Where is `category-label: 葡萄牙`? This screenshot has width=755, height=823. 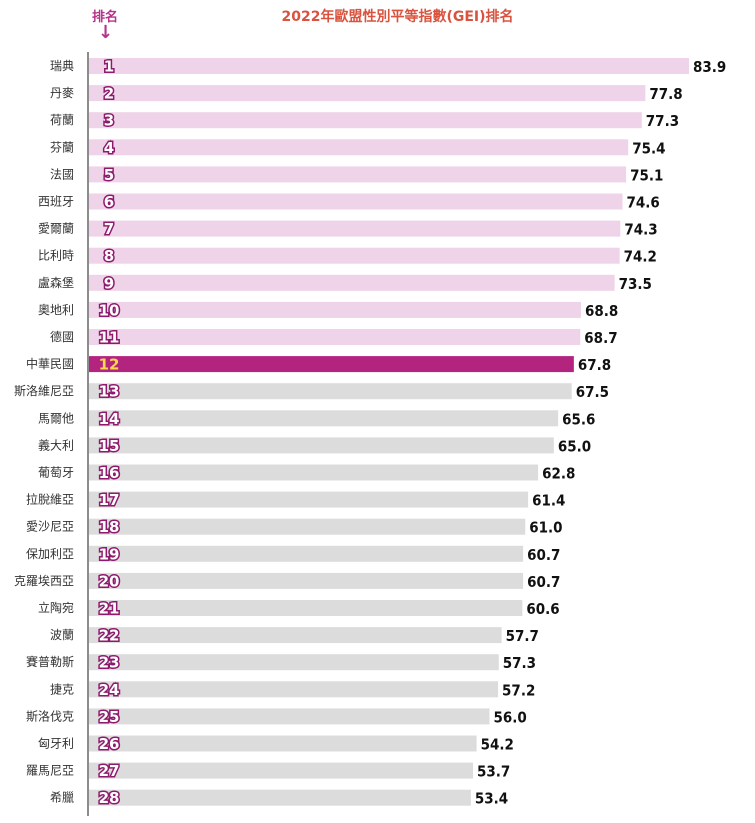
category-label: 葡萄牙 is located at coordinates (56, 473).